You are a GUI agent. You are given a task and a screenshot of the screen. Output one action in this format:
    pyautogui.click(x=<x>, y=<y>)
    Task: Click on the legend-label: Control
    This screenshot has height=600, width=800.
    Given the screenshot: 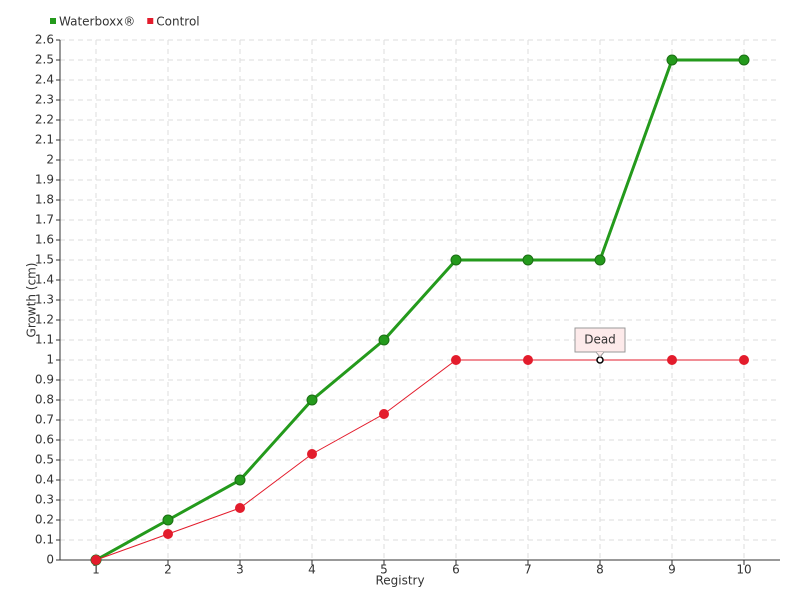 What is the action you would take?
    pyautogui.click(x=177, y=22)
    